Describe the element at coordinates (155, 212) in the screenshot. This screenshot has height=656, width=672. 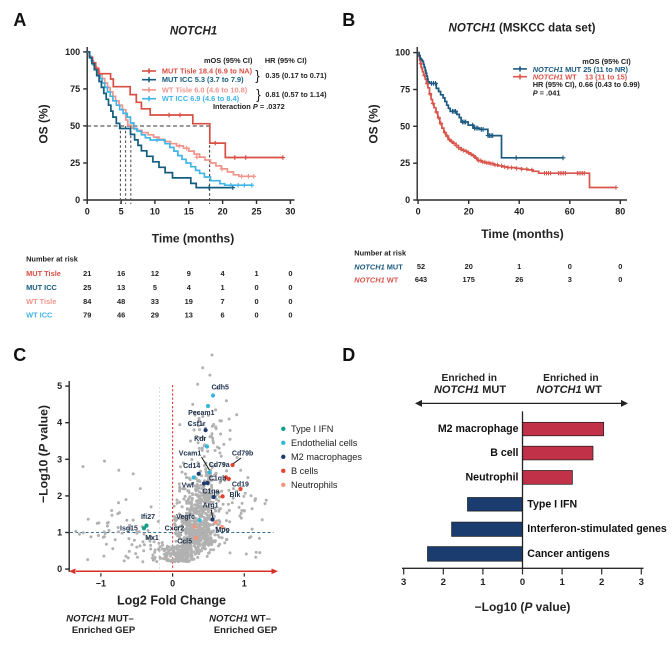
I see `svg-text: 10` at that location.